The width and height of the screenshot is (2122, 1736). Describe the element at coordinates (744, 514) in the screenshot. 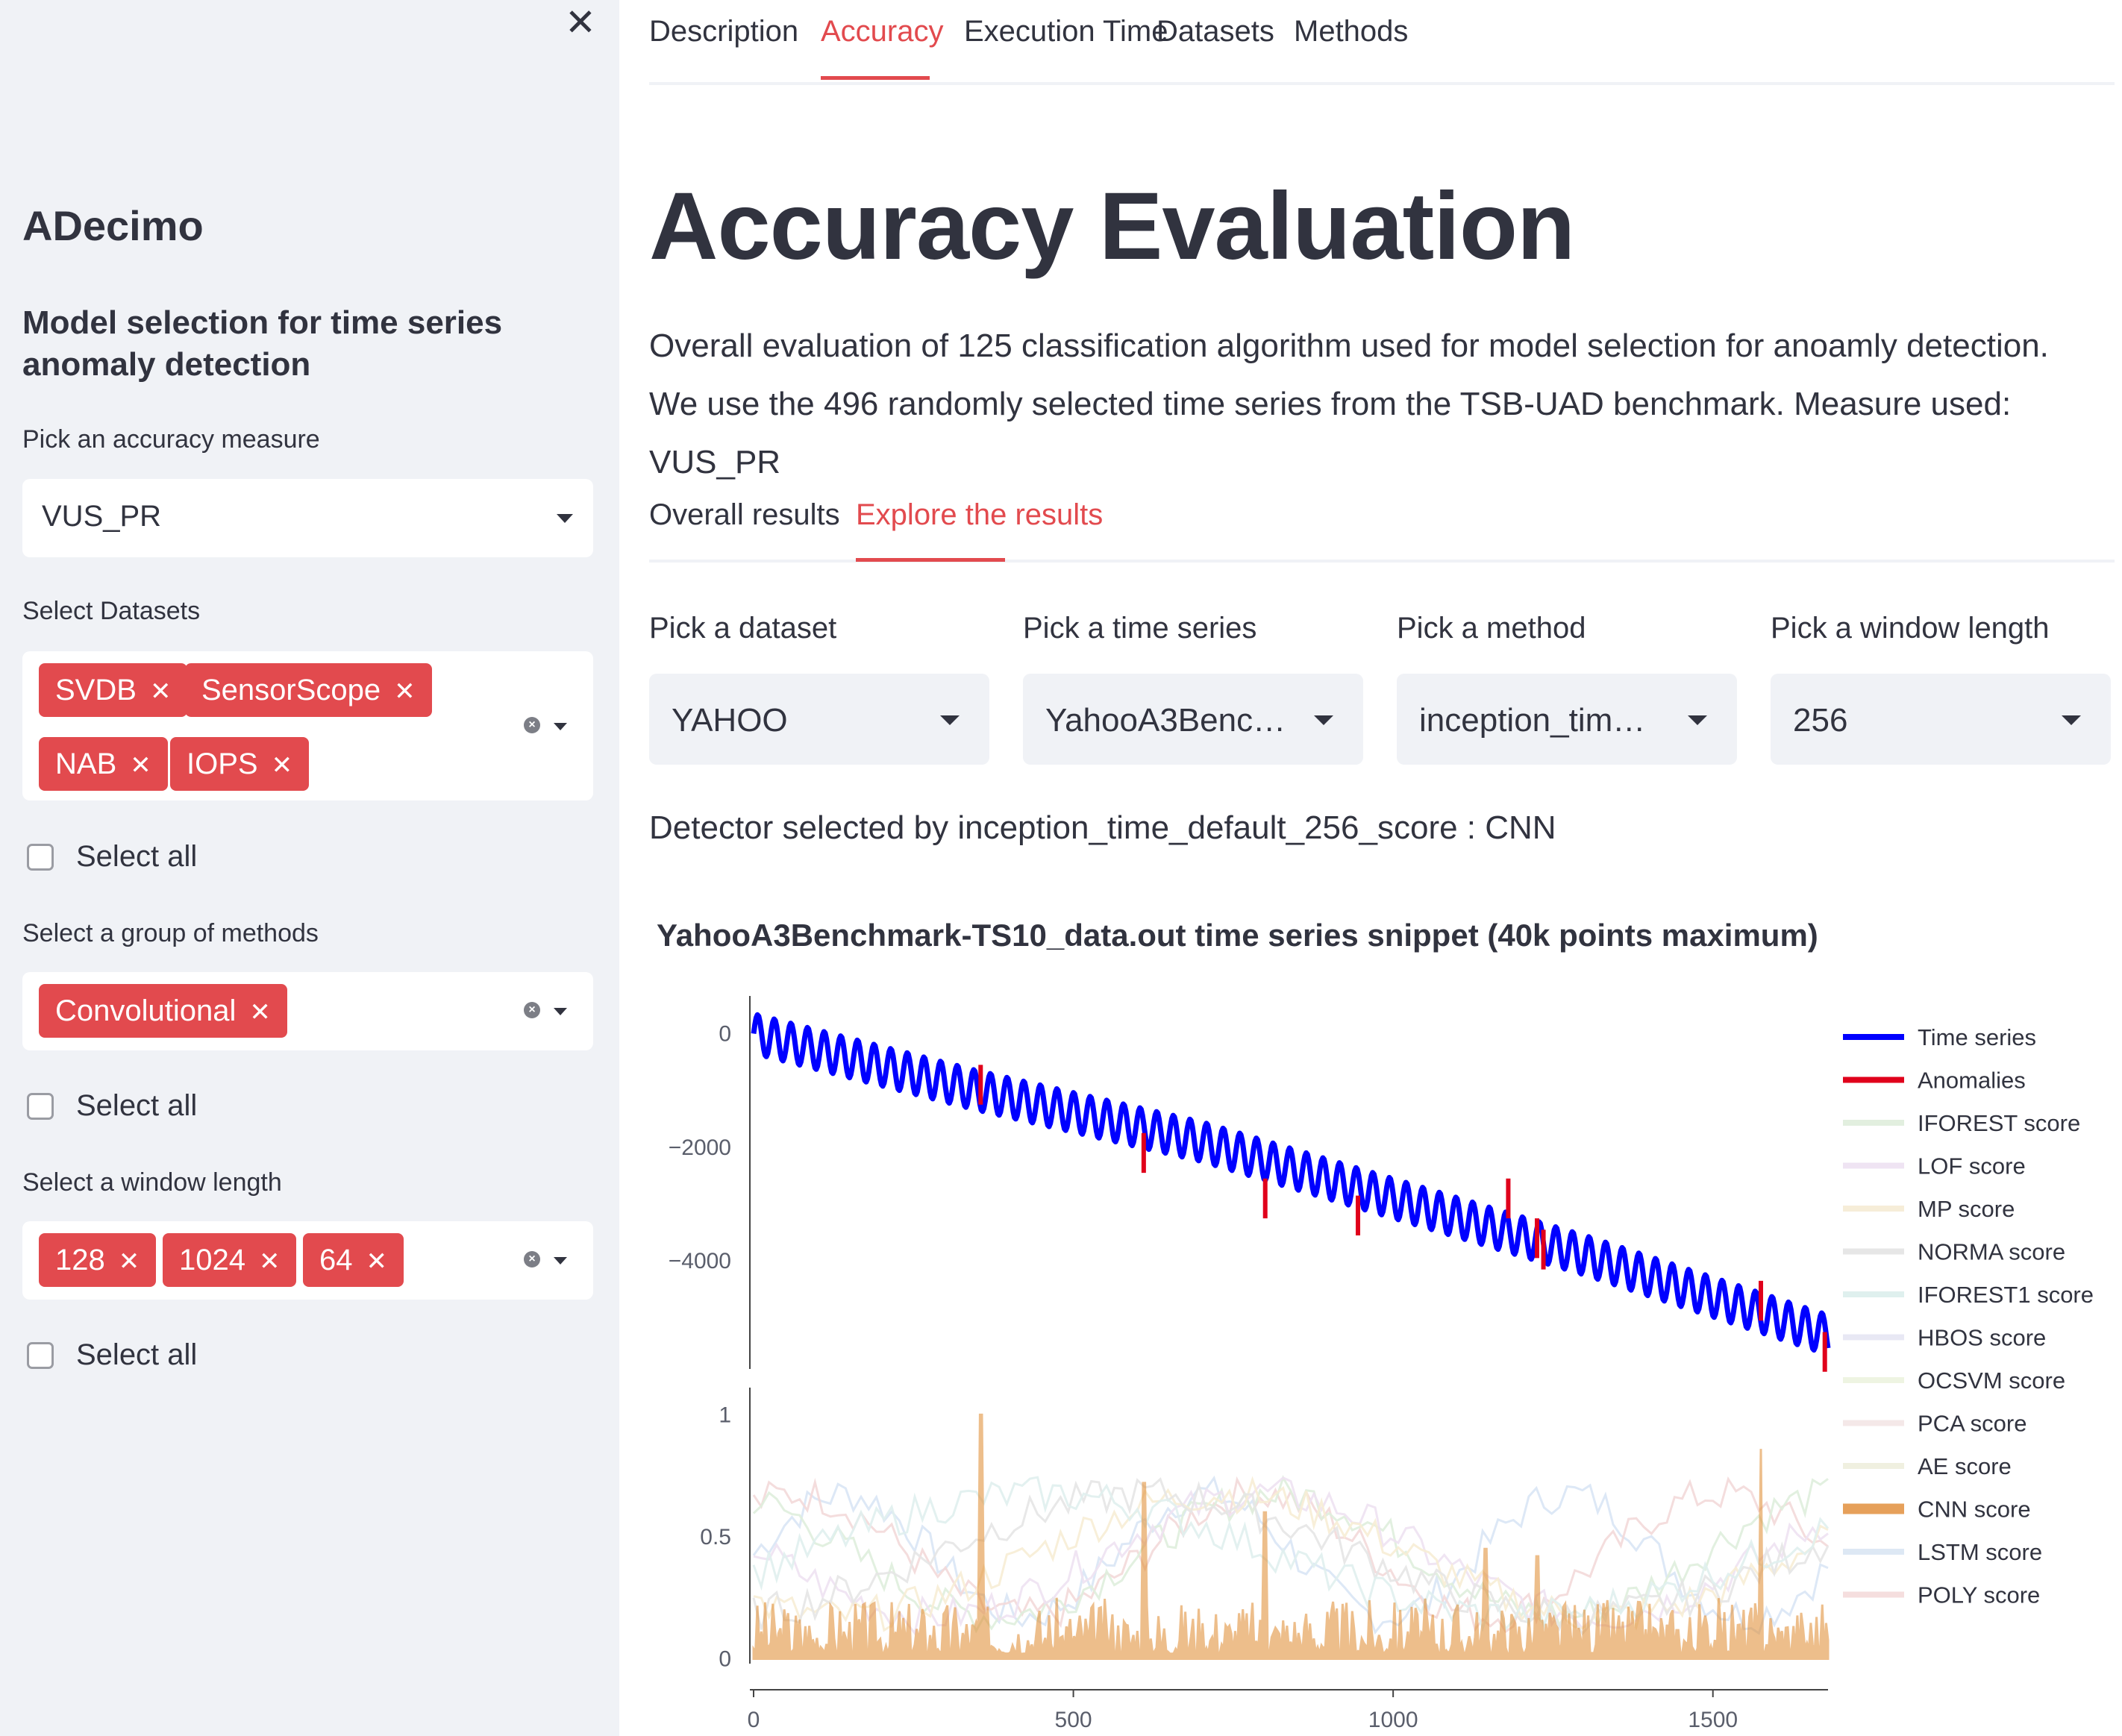

I see `subtab-overall-results: Overall results` at that location.